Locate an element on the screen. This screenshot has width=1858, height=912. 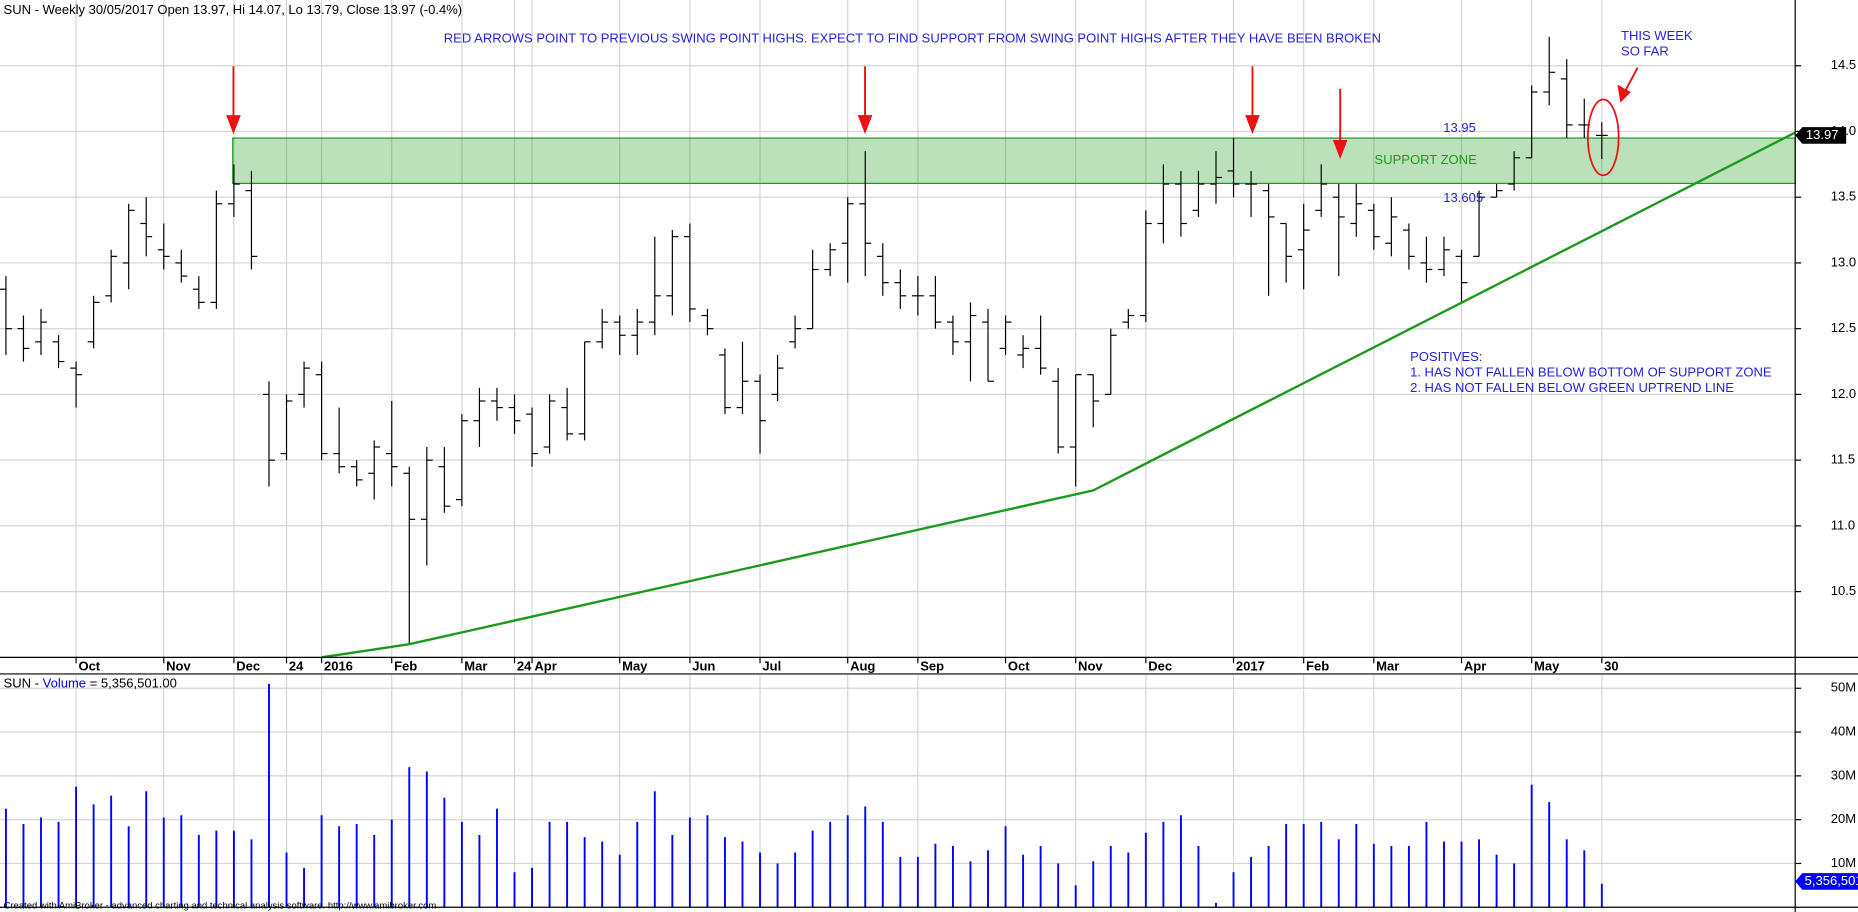
volume-title-part: SUN - is located at coordinates (23, 683).